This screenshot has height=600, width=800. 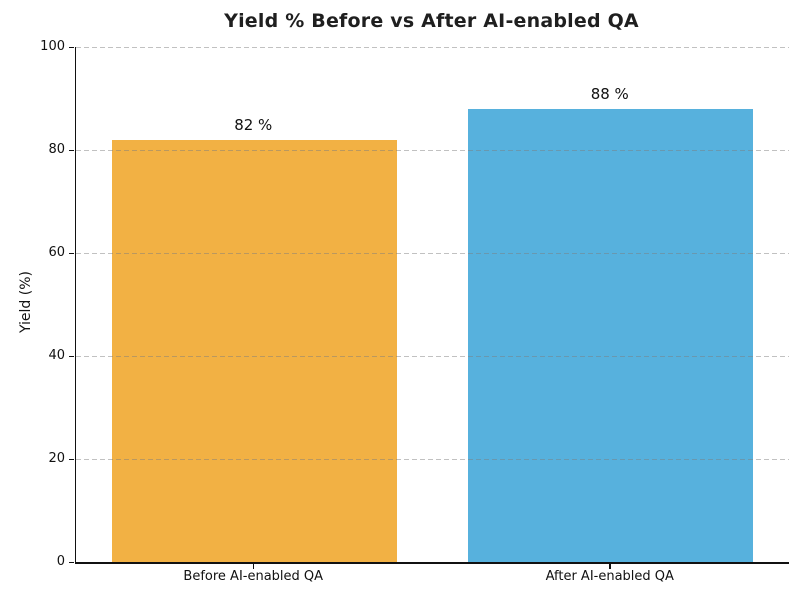 What do you see at coordinates (26, 302) in the screenshot?
I see `y-axis-label: Yield (%)` at bounding box center [26, 302].